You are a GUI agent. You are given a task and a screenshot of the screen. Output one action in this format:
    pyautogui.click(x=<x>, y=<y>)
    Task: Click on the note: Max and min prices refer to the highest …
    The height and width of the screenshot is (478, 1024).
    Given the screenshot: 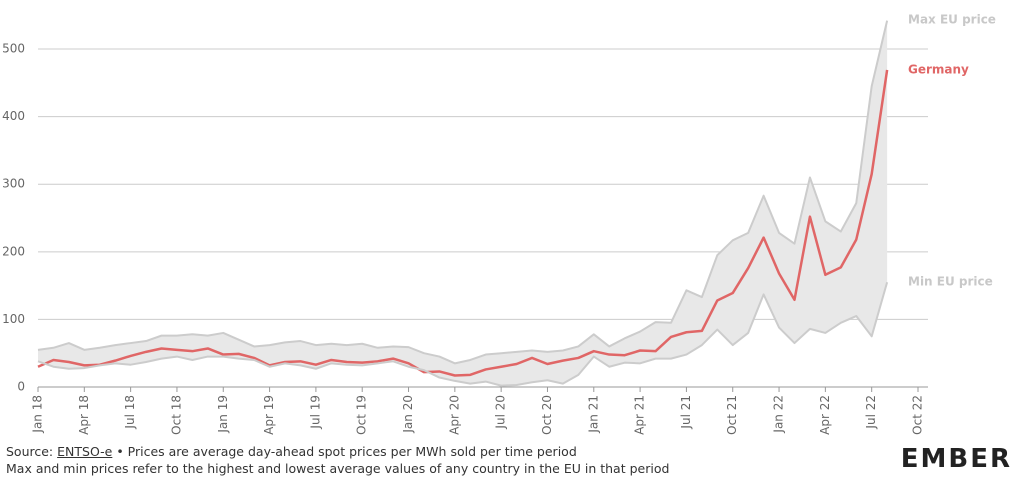 What is the action you would take?
    pyautogui.click(x=338, y=468)
    